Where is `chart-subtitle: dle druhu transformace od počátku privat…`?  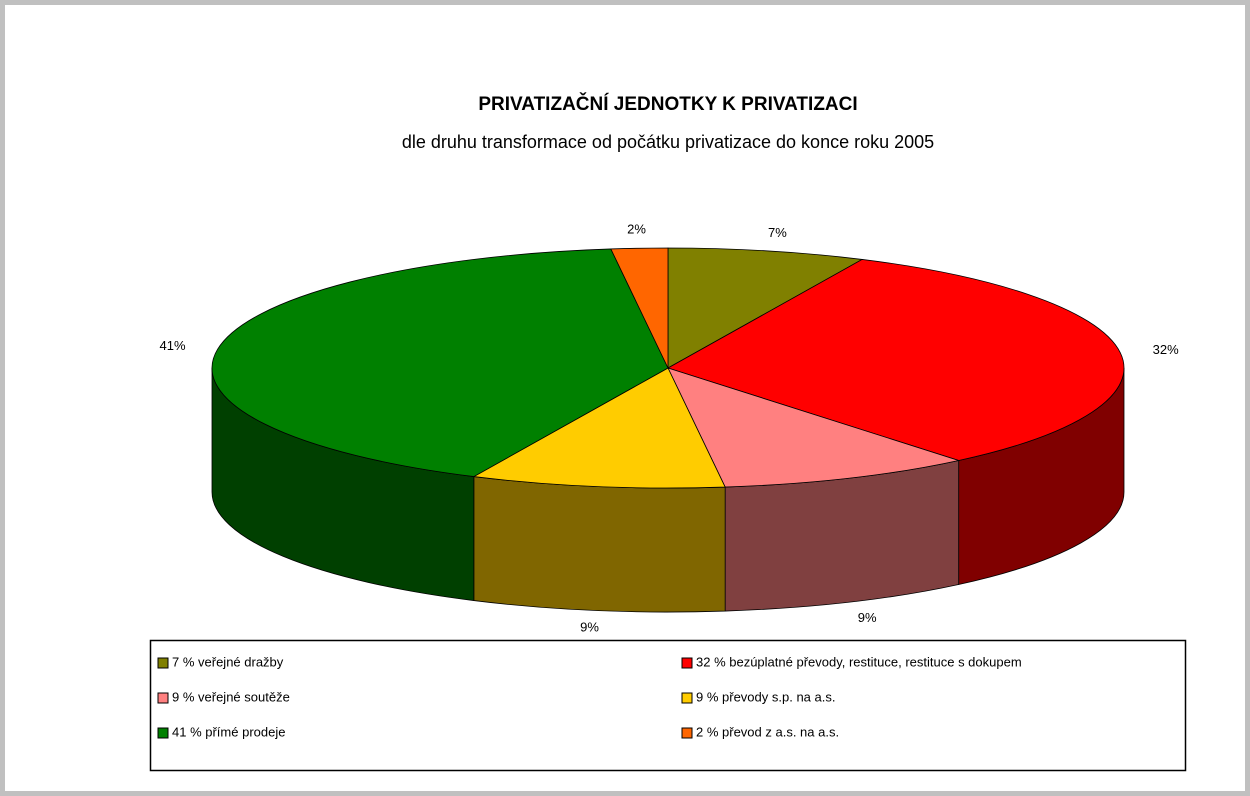 chart-subtitle: dle druhu transformace od počátku privat… is located at coordinates (668, 142).